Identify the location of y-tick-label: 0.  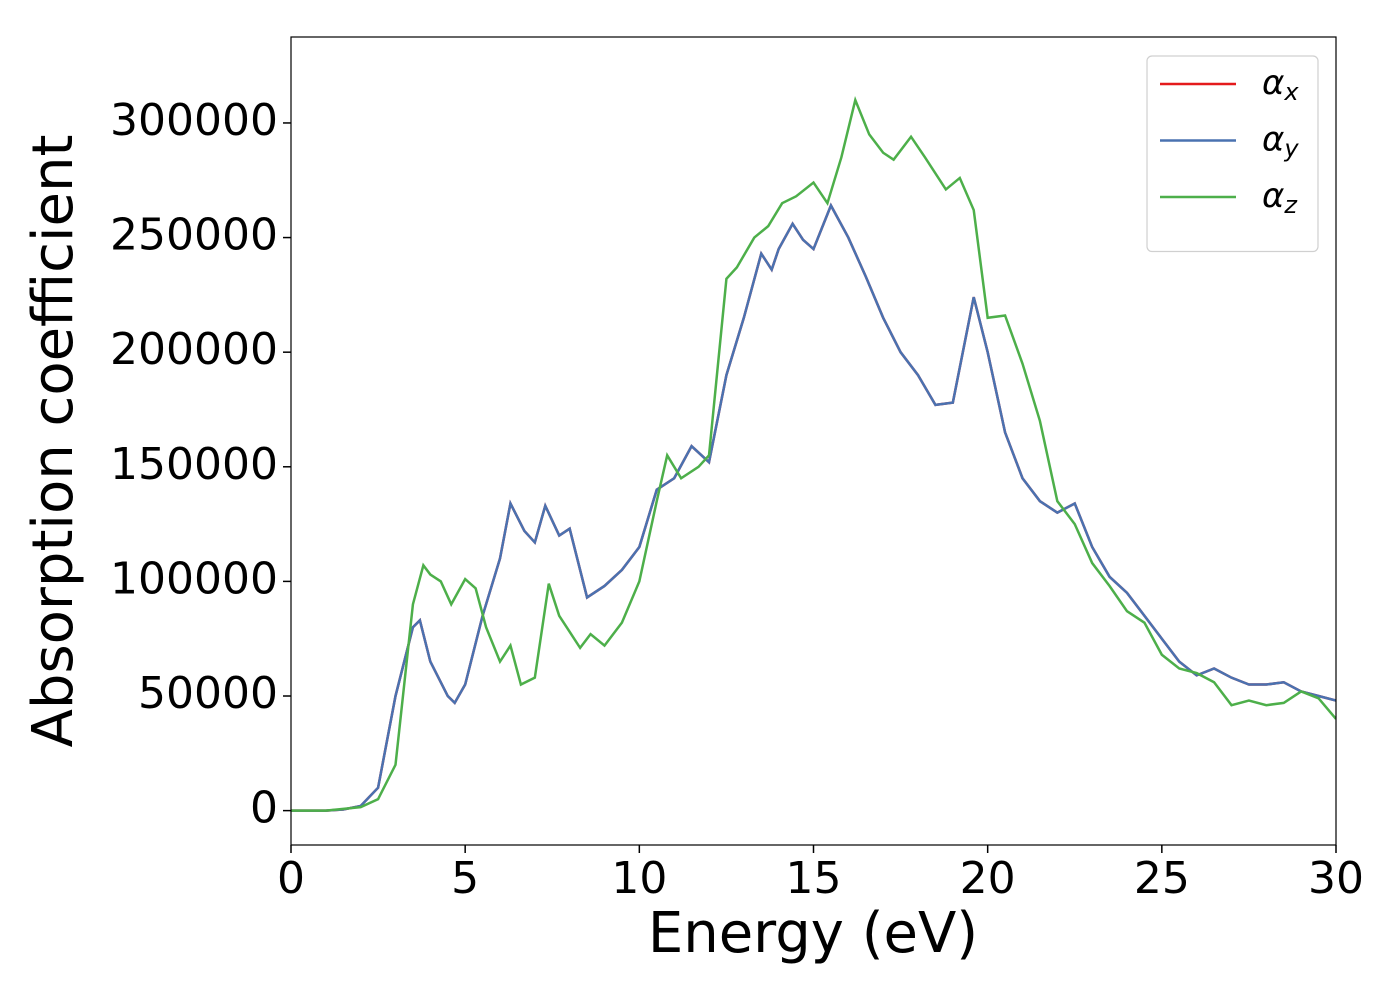
(264, 808).